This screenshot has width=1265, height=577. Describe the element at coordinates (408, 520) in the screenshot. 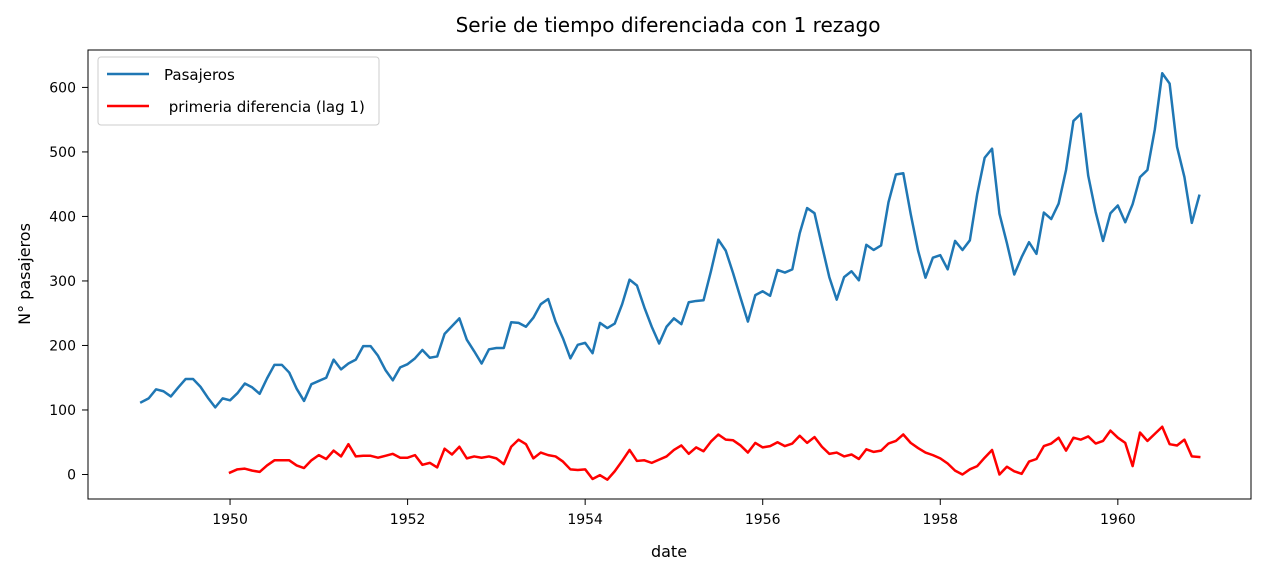

I see `x-tick-label: 1952` at that location.